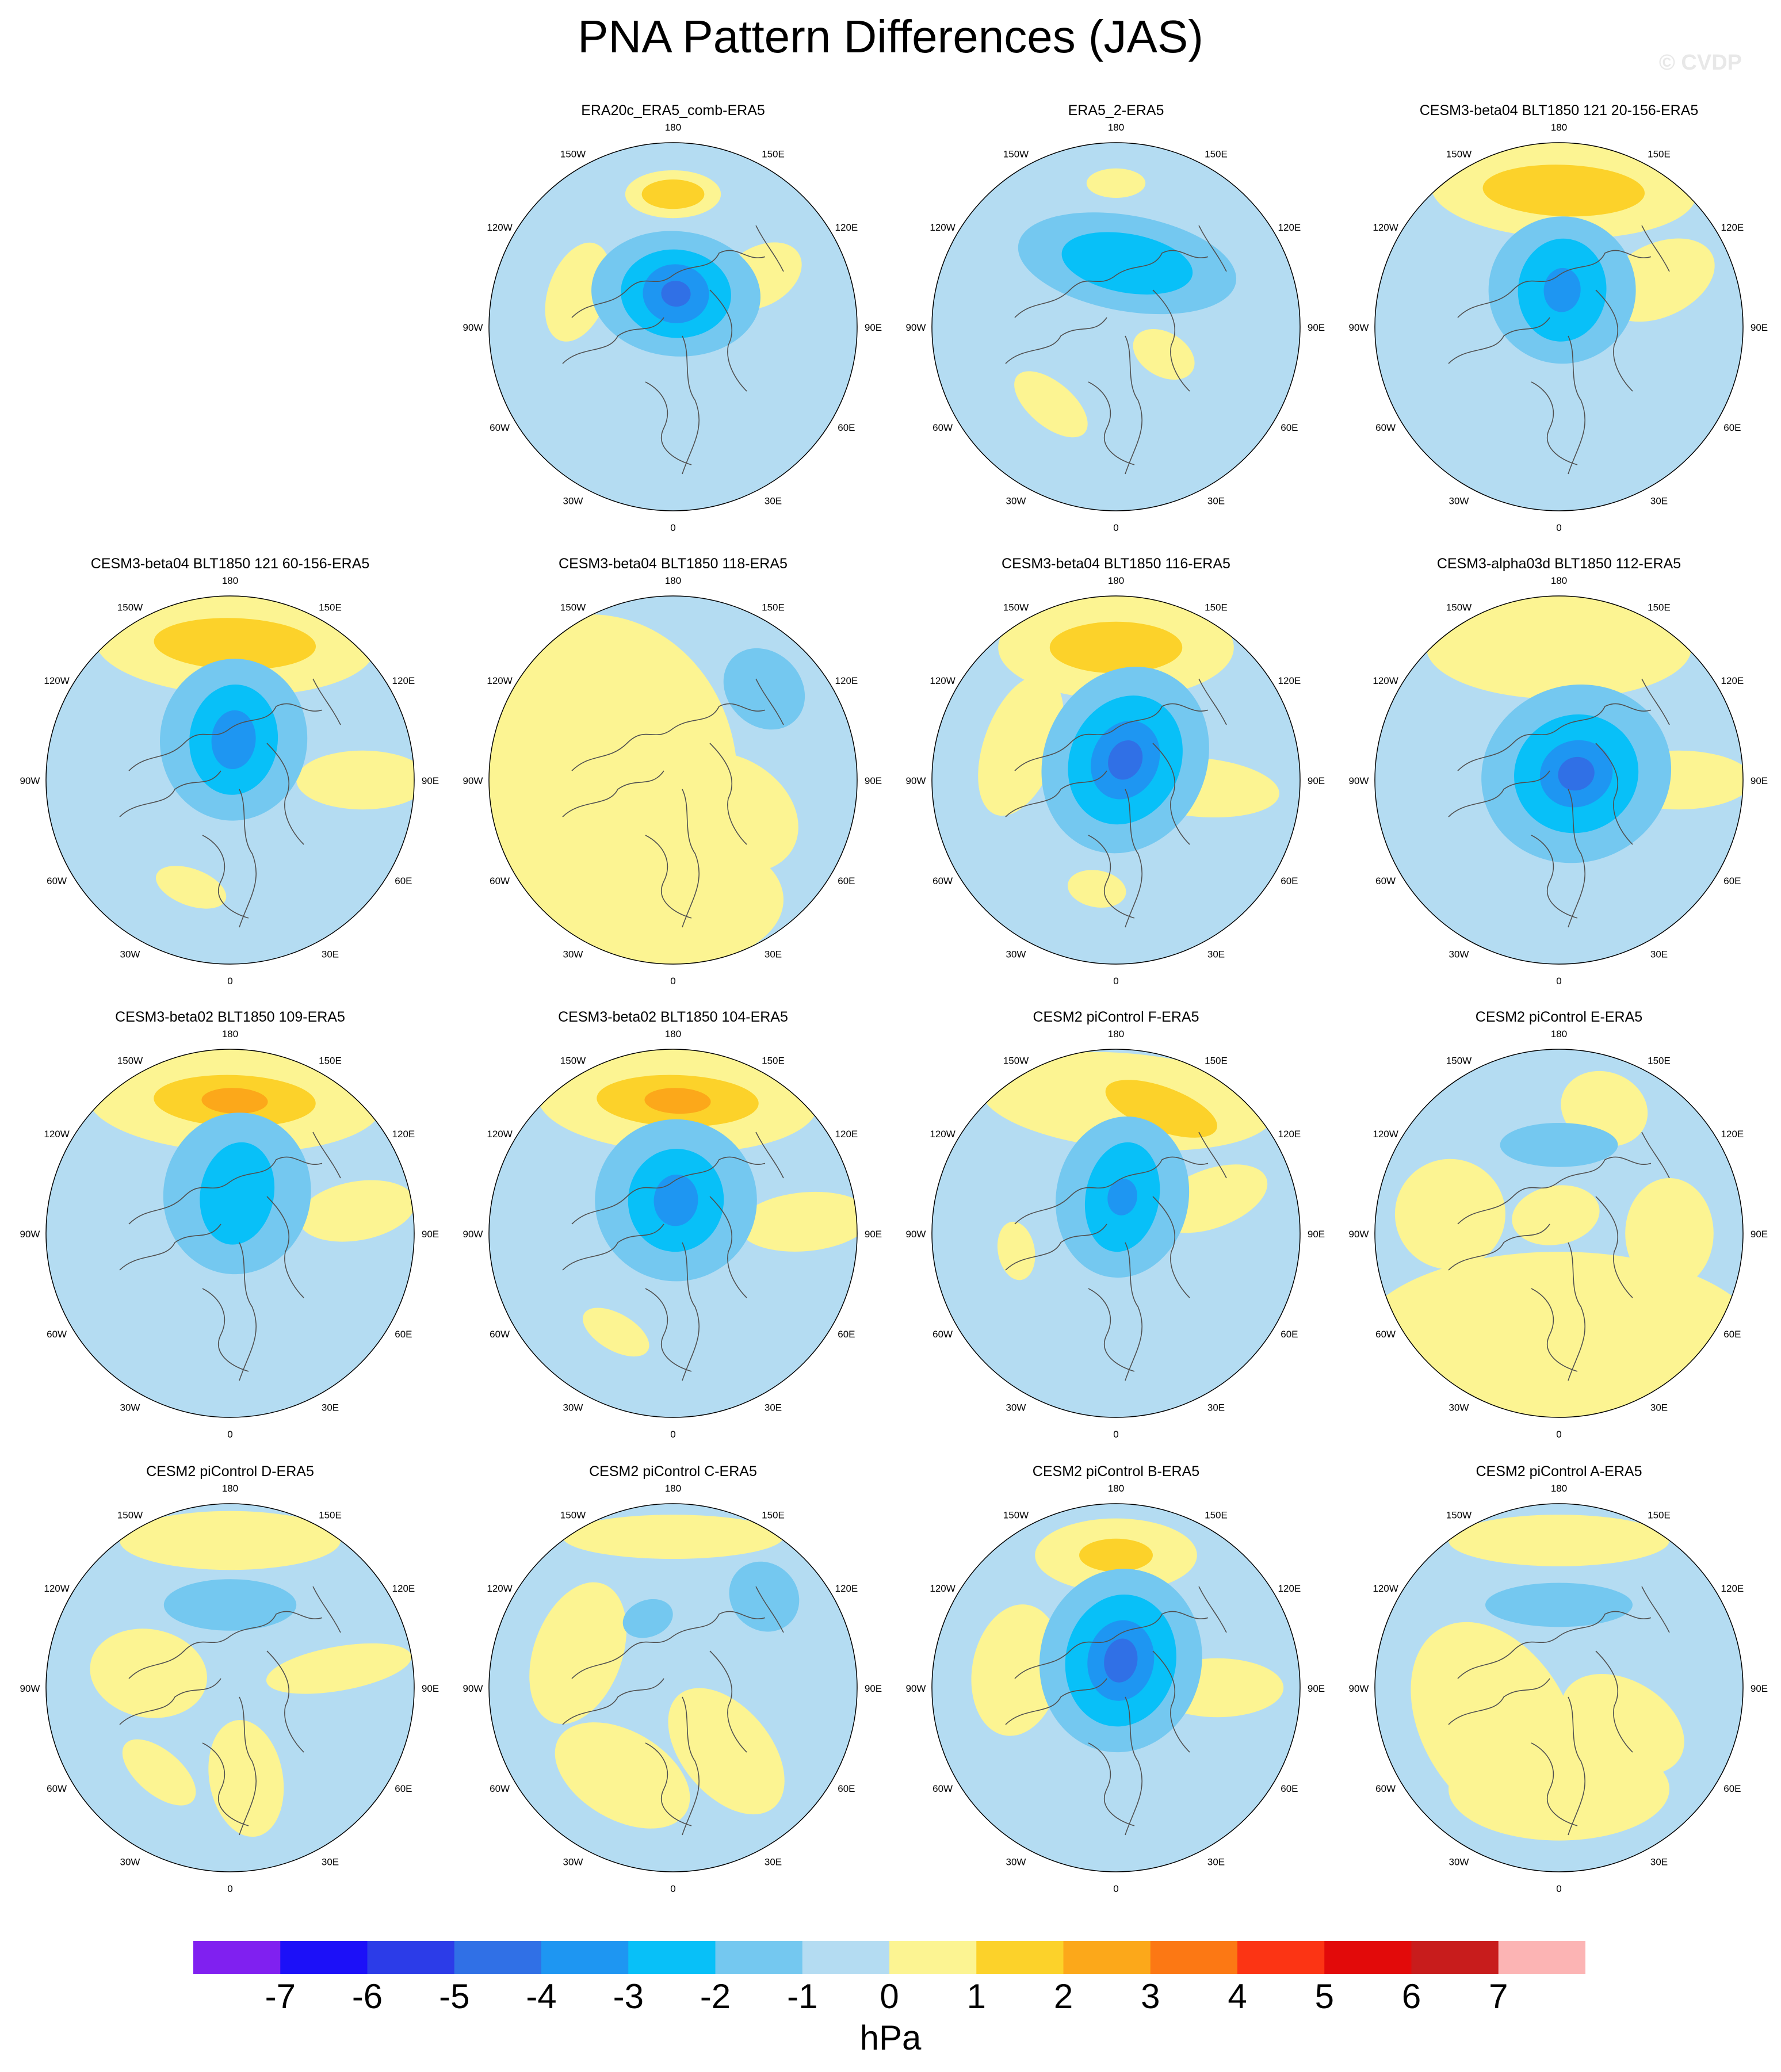  What do you see at coordinates (889, 1997) in the screenshot?
I see `colorbar-tick: 0` at bounding box center [889, 1997].